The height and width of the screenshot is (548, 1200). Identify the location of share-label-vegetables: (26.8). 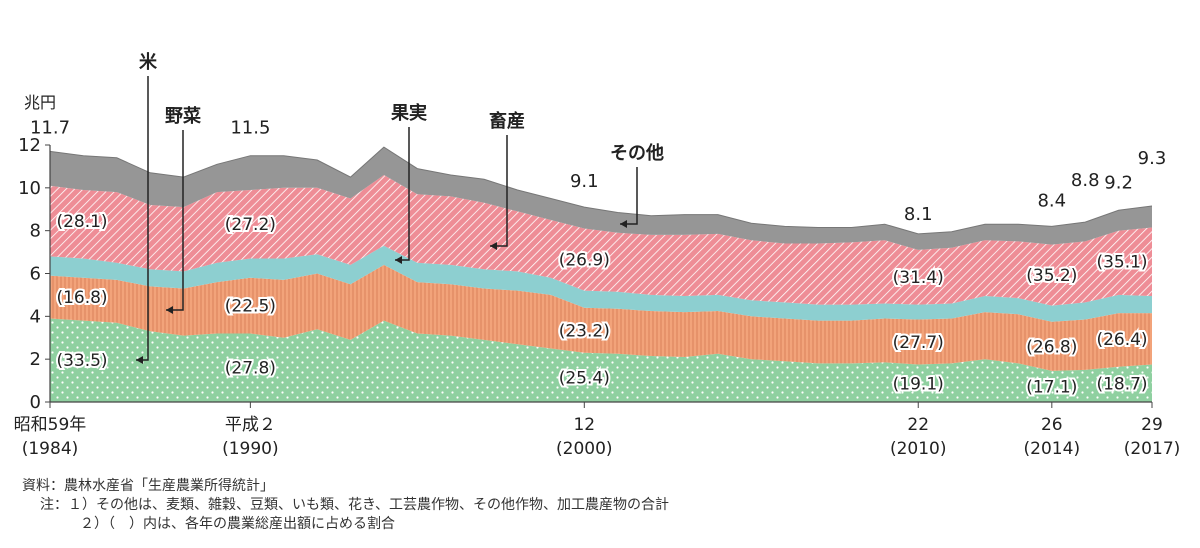
(1051, 347).